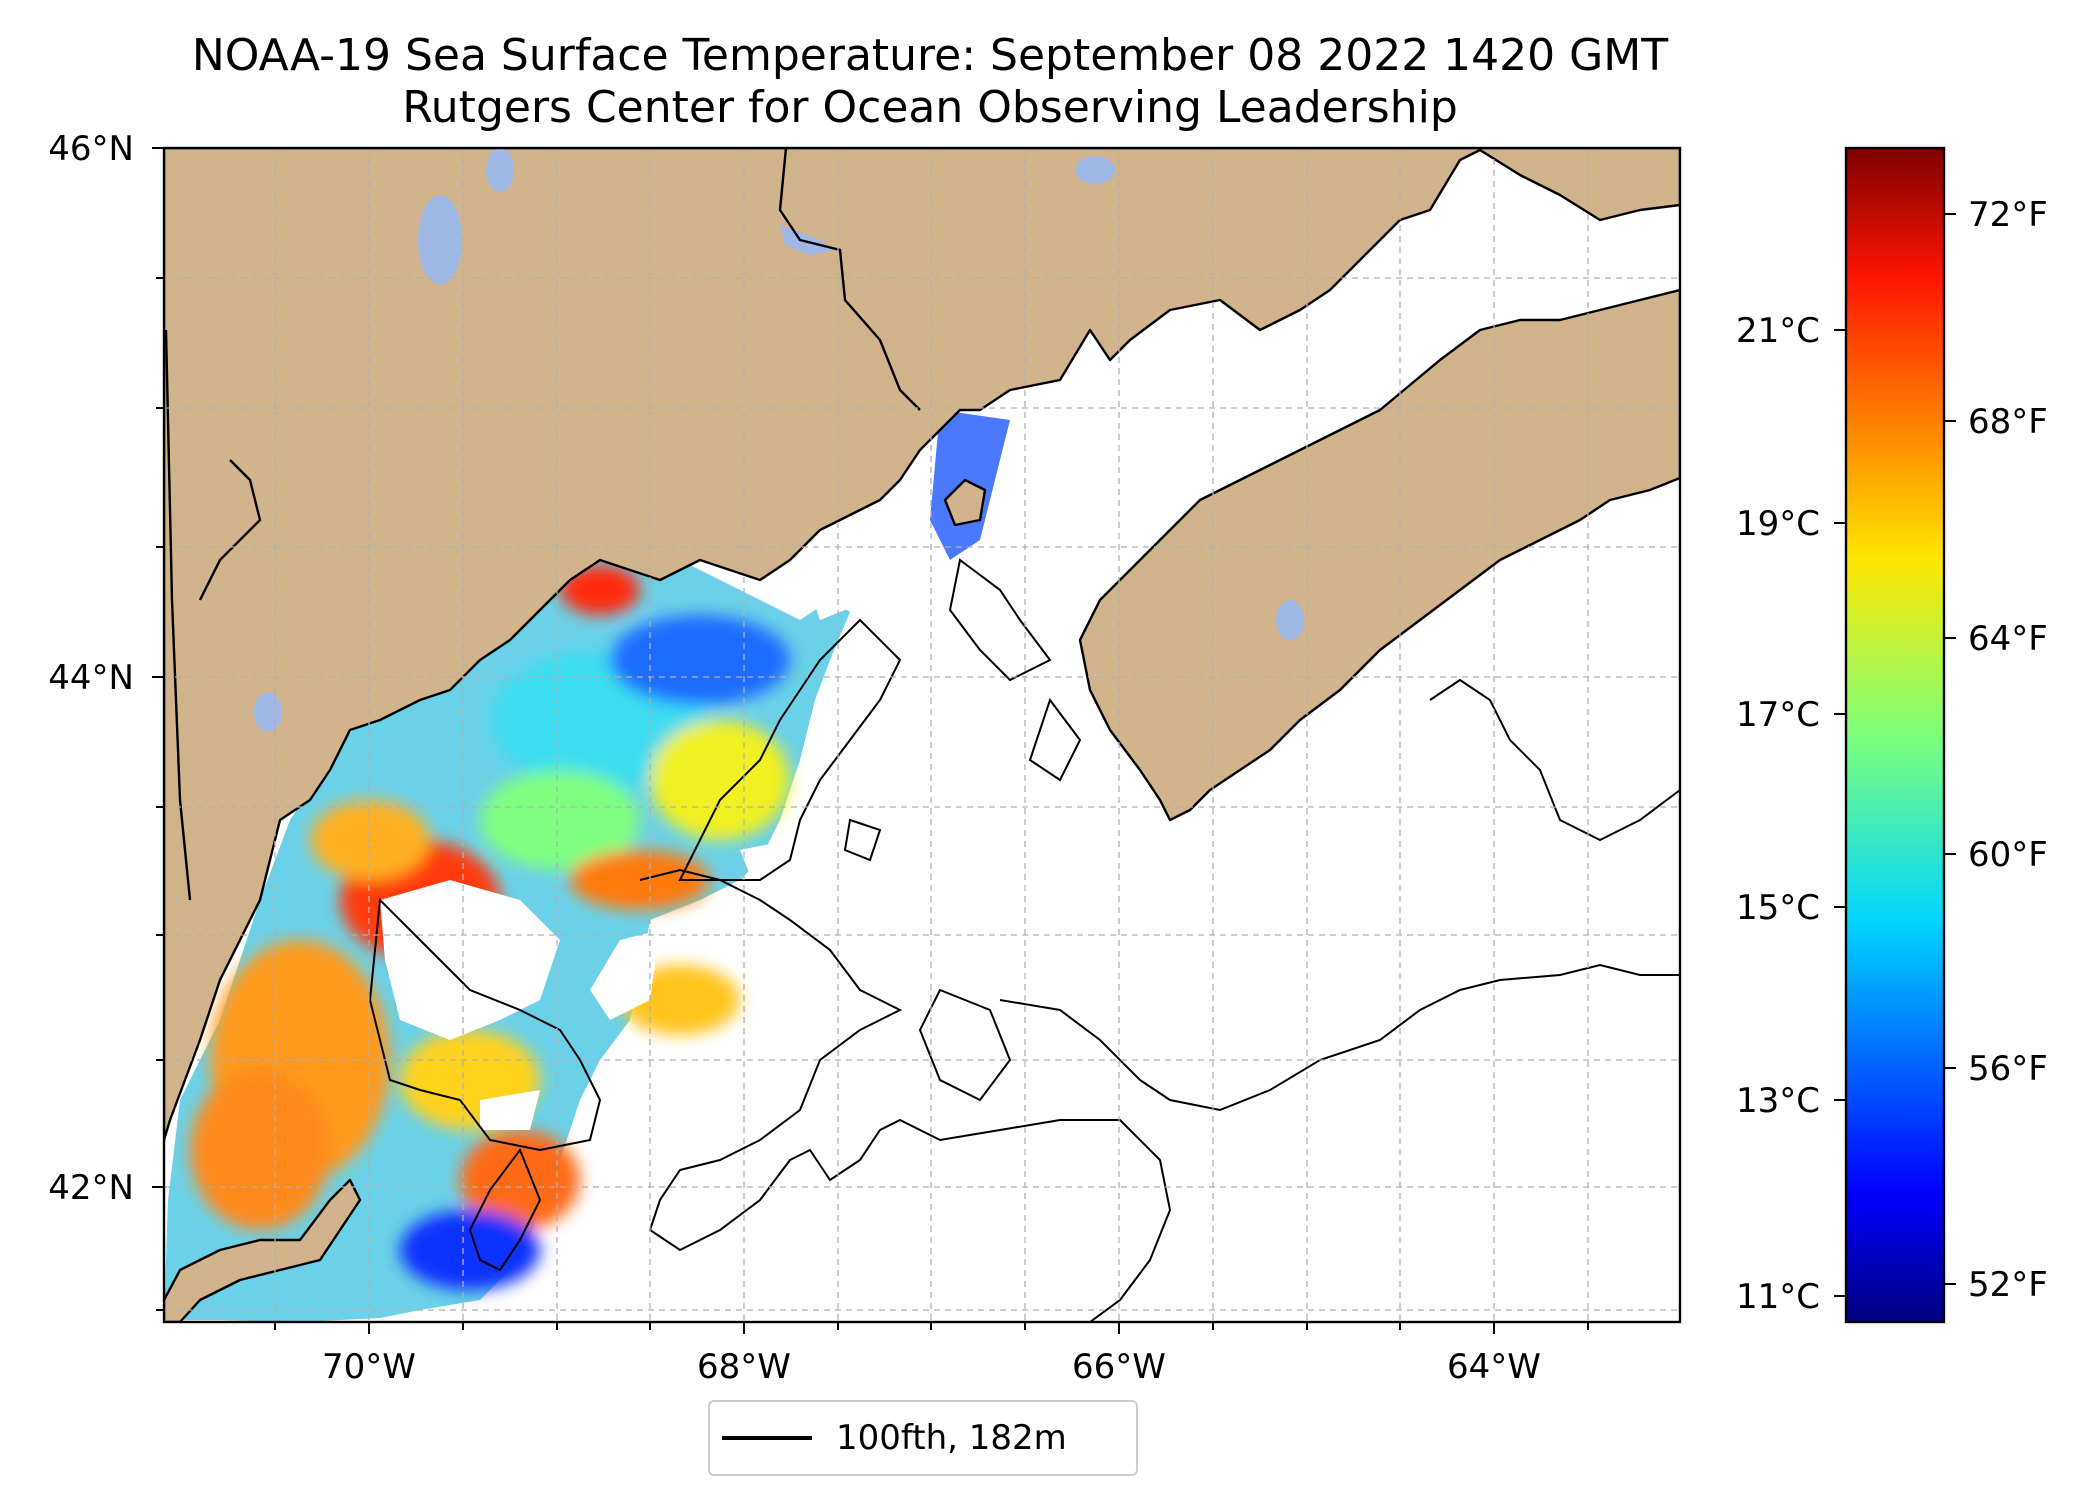 This screenshot has width=2096, height=1503. Describe the element at coordinates (91, 1188) in the screenshot. I see `lat-label-42: 42°N` at that location.